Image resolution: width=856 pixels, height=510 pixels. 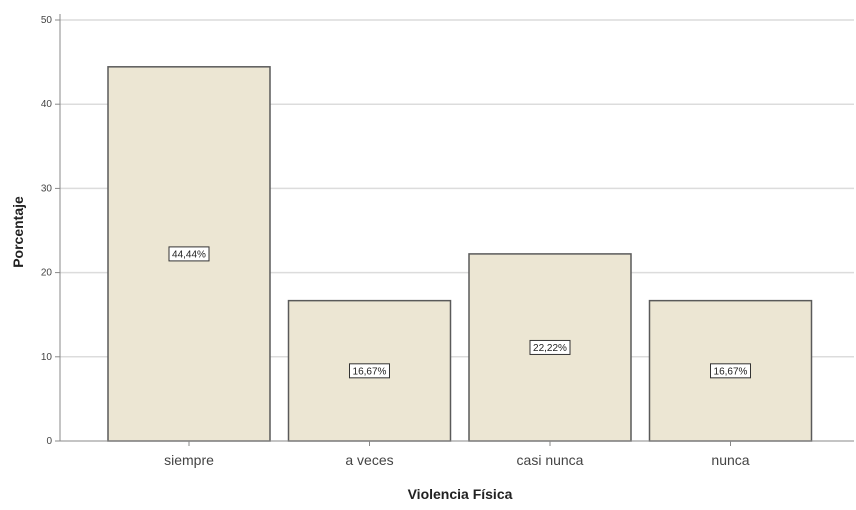 What do you see at coordinates (460, 494) in the screenshot?
I see `x-axis-title: Violencia Física` at bounding box center [460, 494].